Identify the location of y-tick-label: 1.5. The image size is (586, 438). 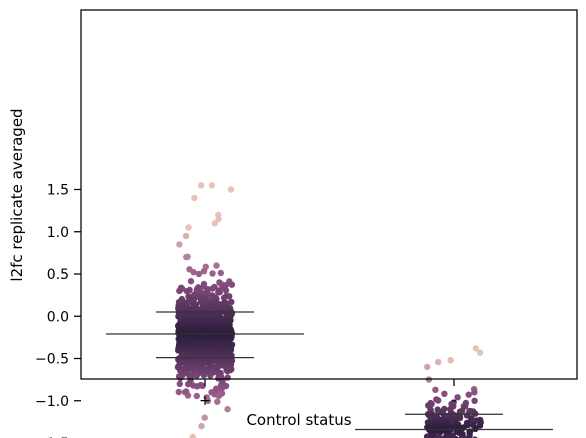
(58, 191).